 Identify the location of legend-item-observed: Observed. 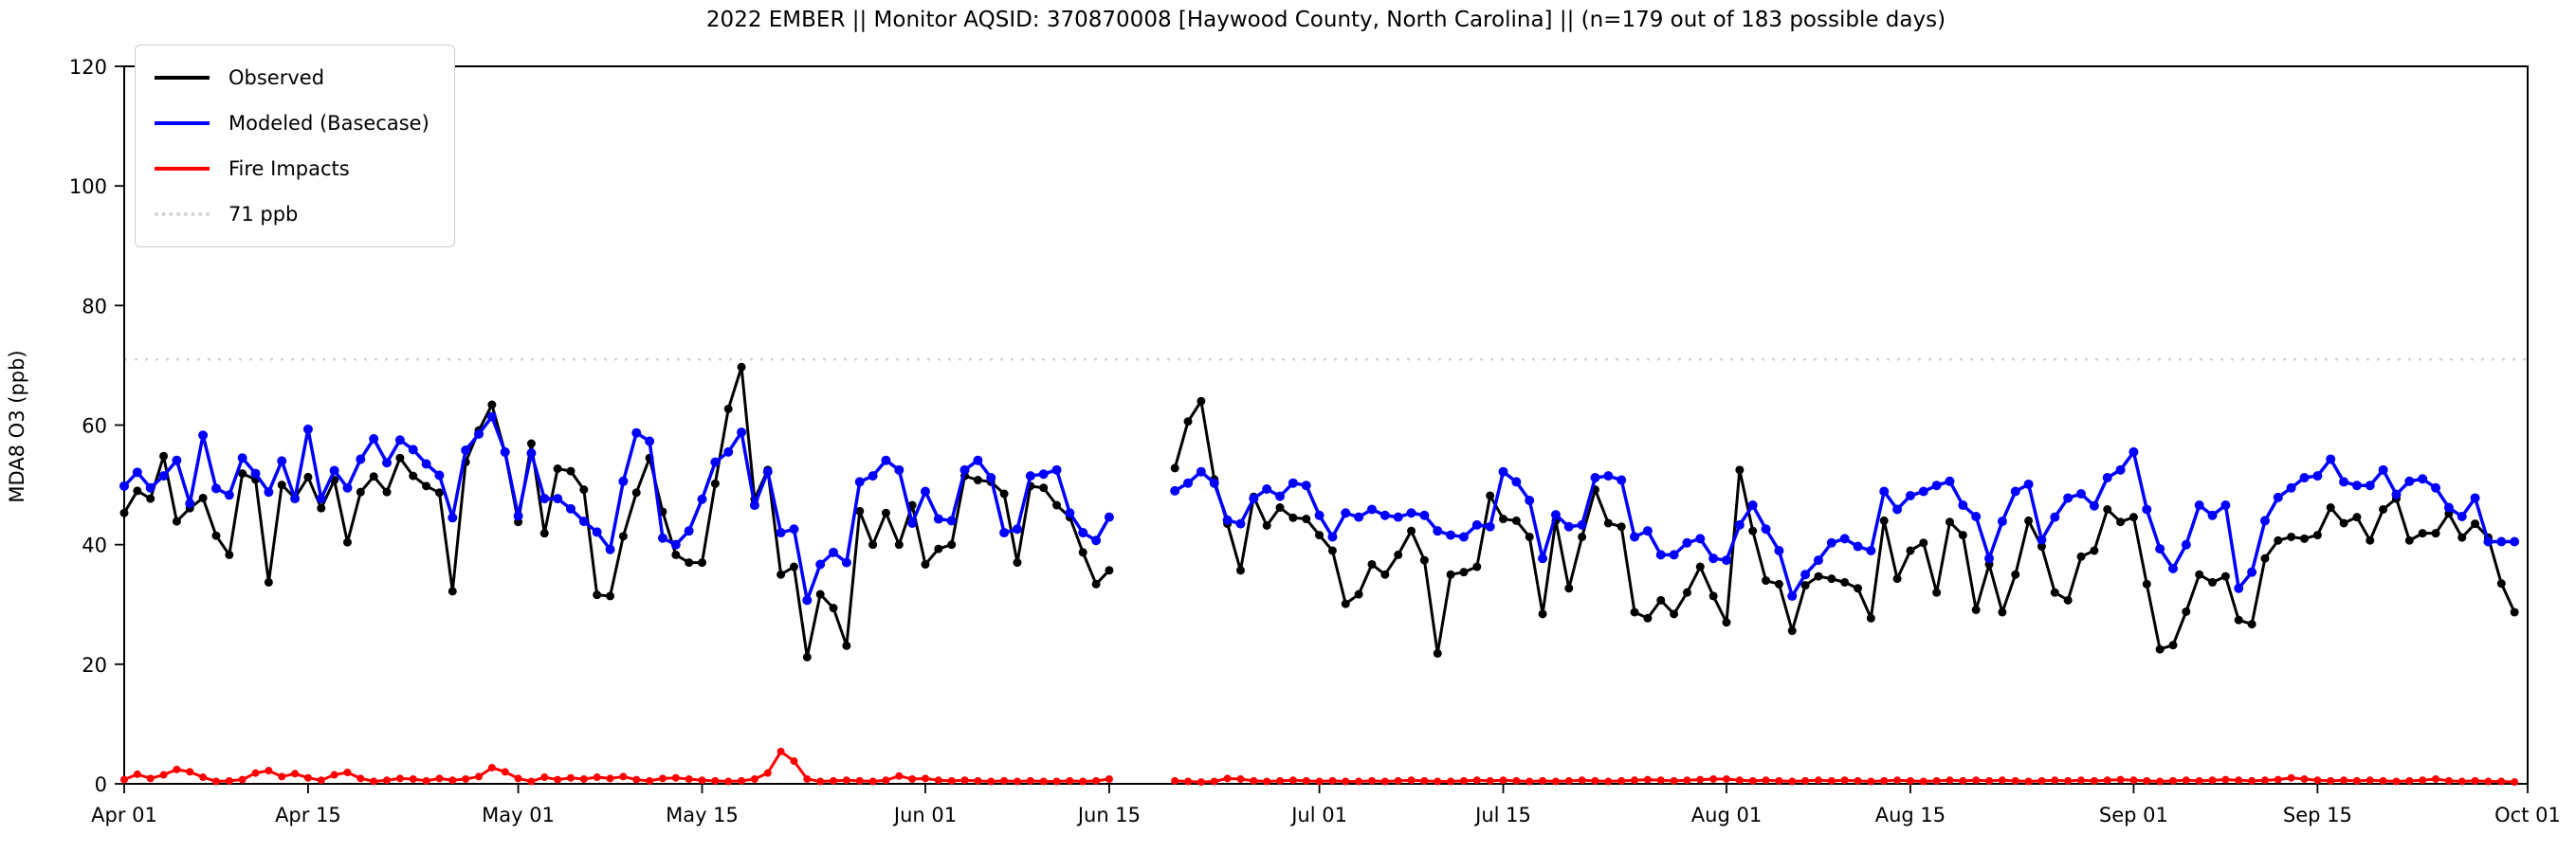
(292, 77).